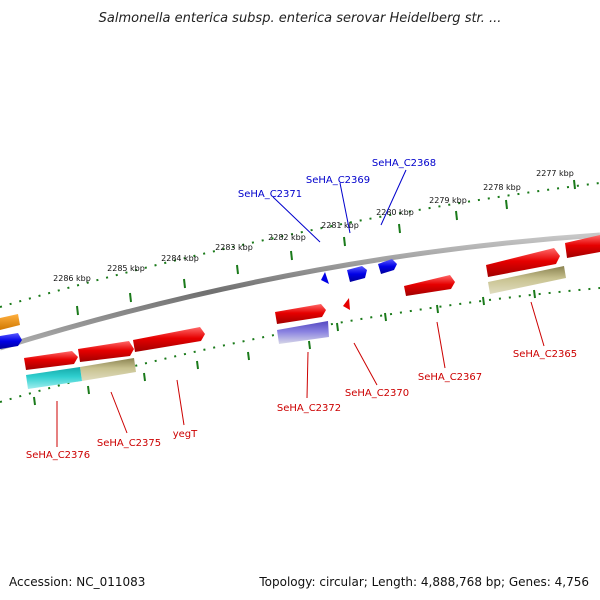 Image resolution: width=600 pixels, height=600 pixels. I want to click on tick-label: 2285 kbp, so click(126, 268).